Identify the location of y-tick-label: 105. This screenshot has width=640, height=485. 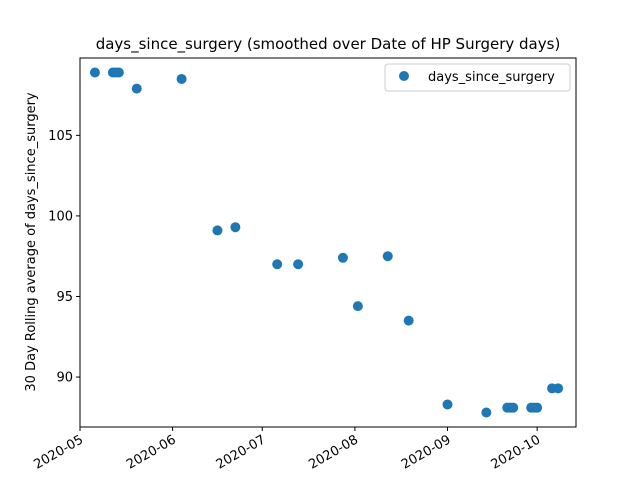
(60, 136).